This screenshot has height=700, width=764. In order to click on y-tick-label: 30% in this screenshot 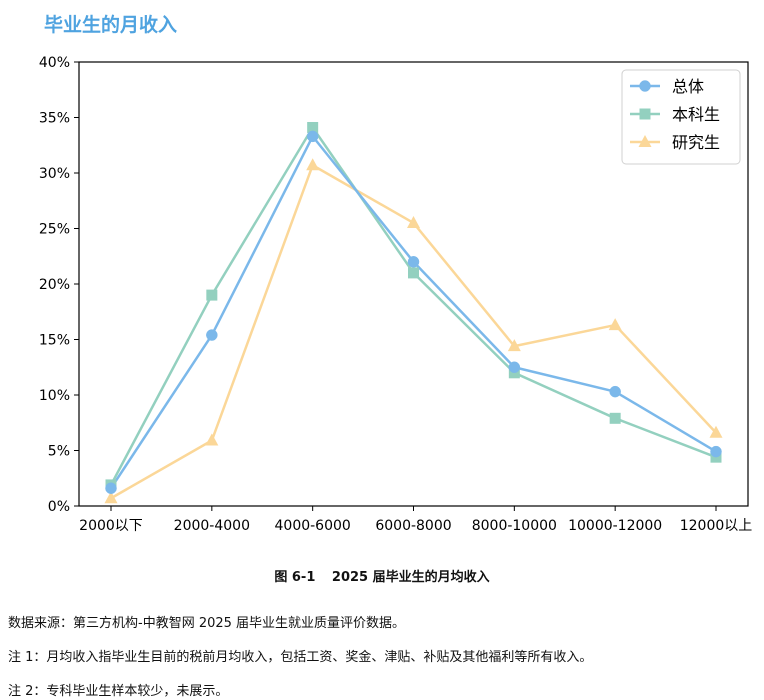, I will do `click(54, 174)`.